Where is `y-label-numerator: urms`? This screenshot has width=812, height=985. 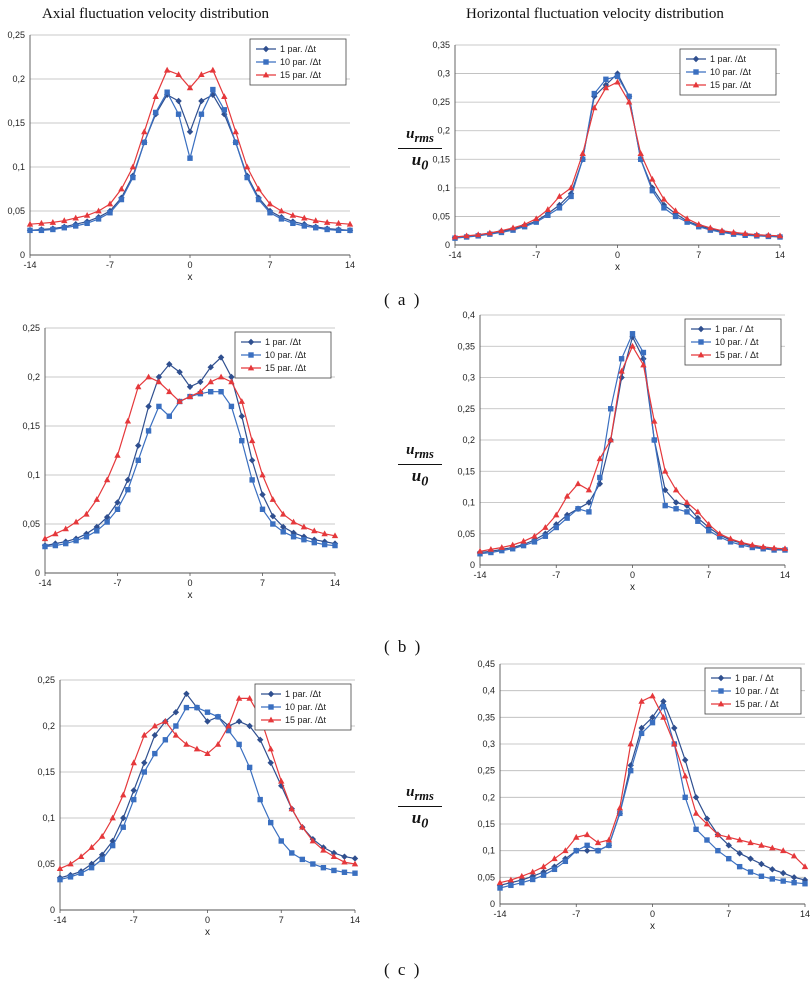
y-label-numerator: urms is located at coordinates (420, 795).